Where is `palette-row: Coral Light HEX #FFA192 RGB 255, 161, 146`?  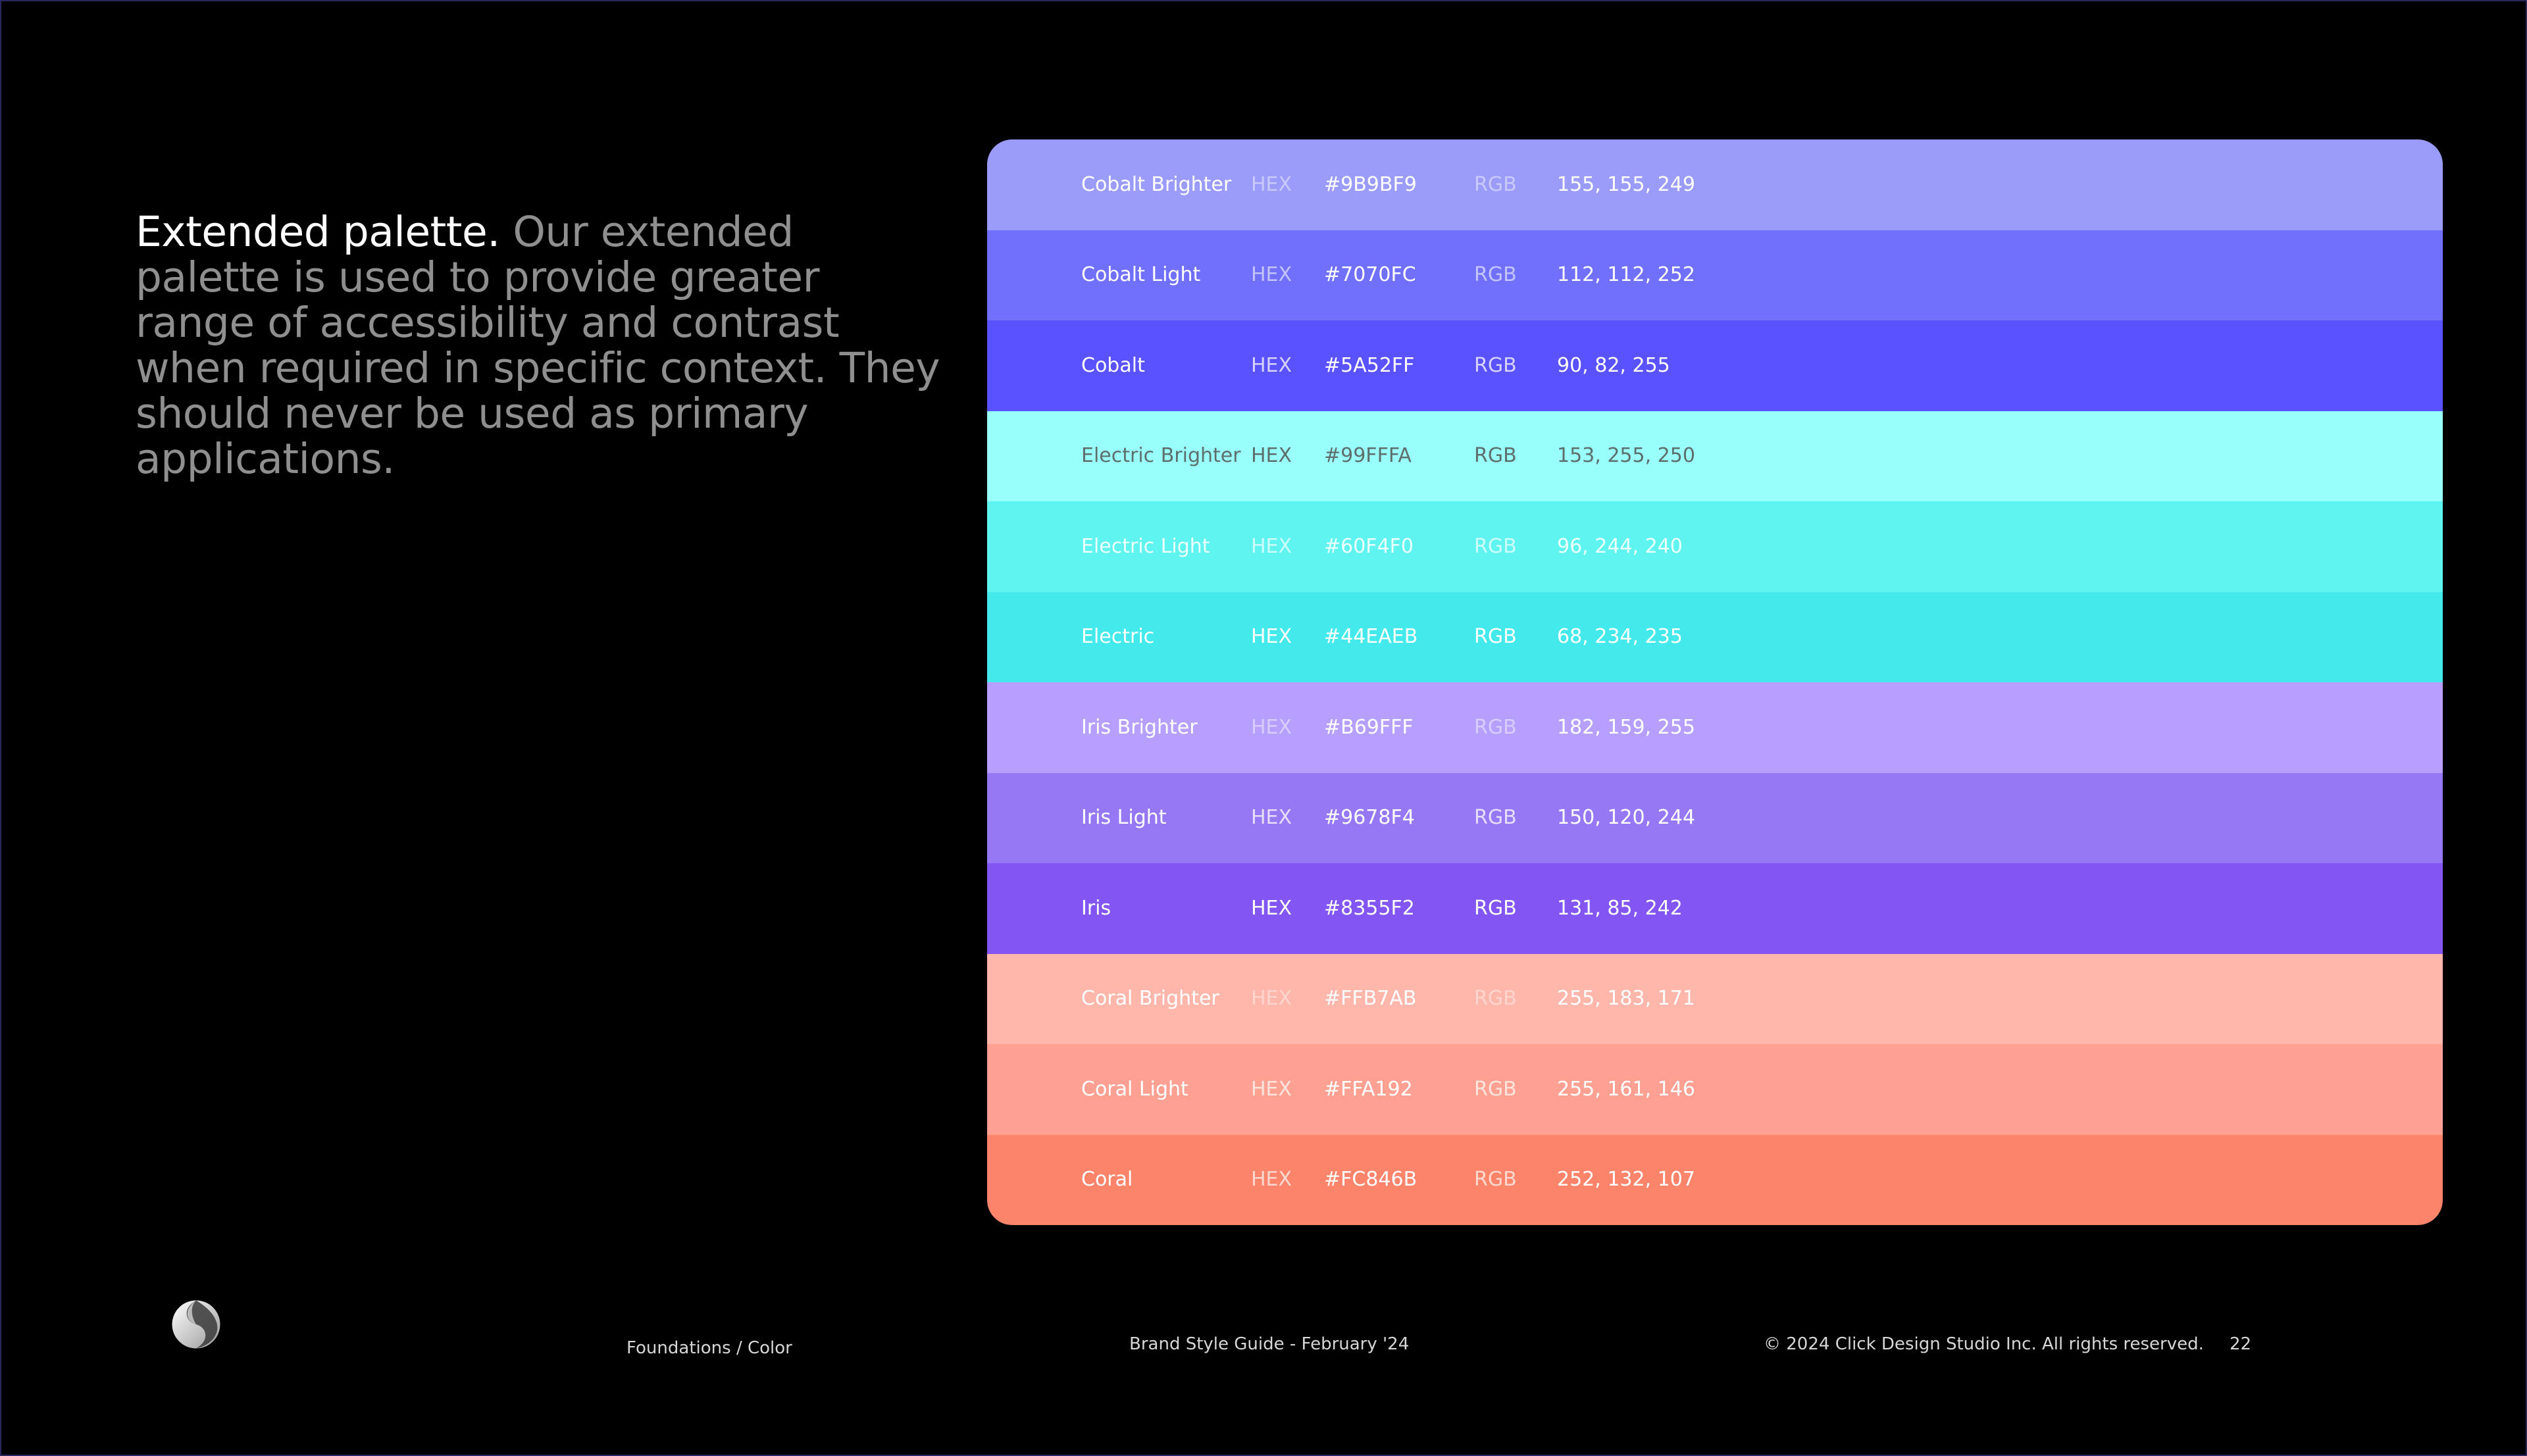 palette-row: Coral Light HEX #FFA192 RGB 255, 161, 146 is located at coordinates (1715, 1089).